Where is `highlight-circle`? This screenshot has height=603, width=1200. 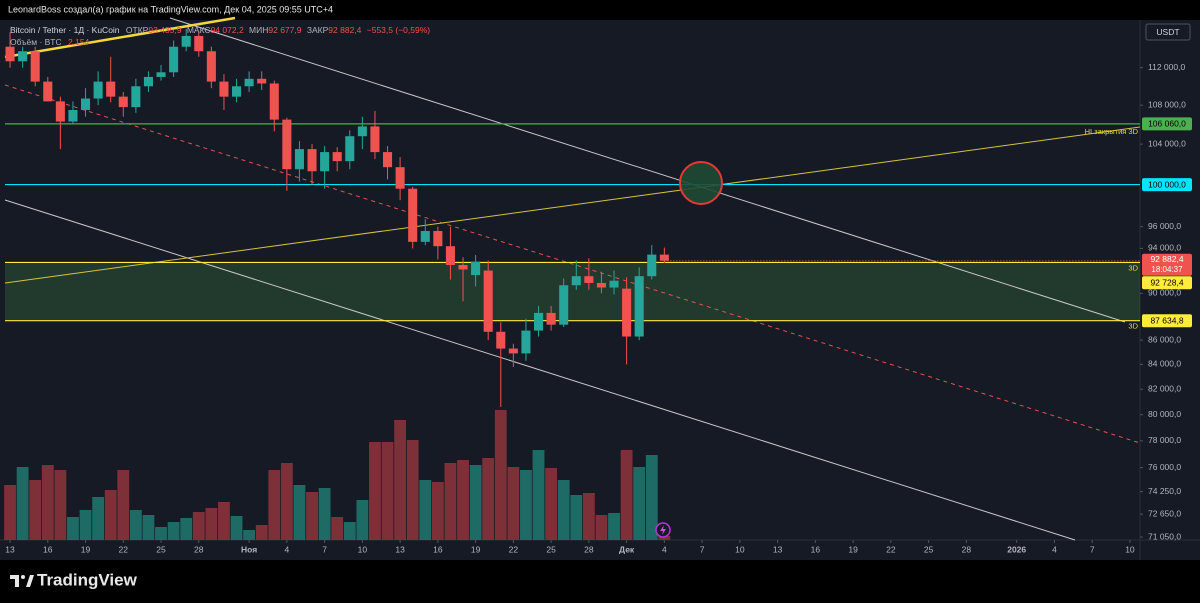 highlight-circle is located at coordinates (701, 183).